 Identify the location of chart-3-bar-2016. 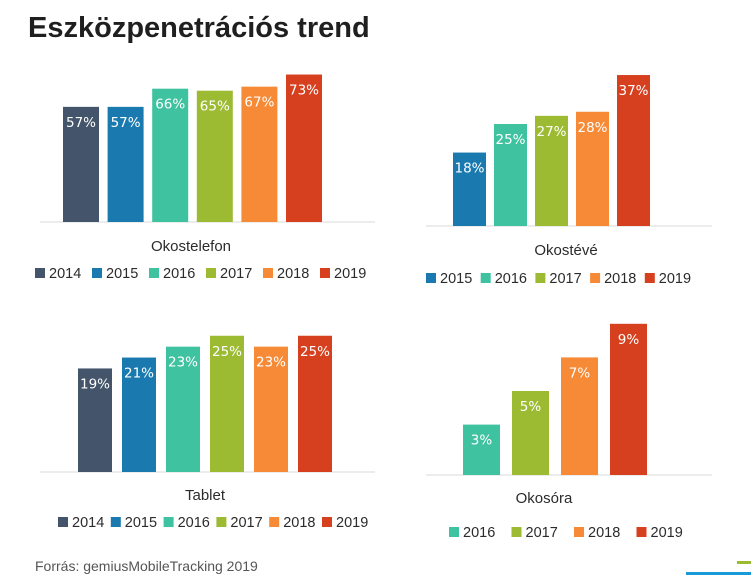
(183, 409).